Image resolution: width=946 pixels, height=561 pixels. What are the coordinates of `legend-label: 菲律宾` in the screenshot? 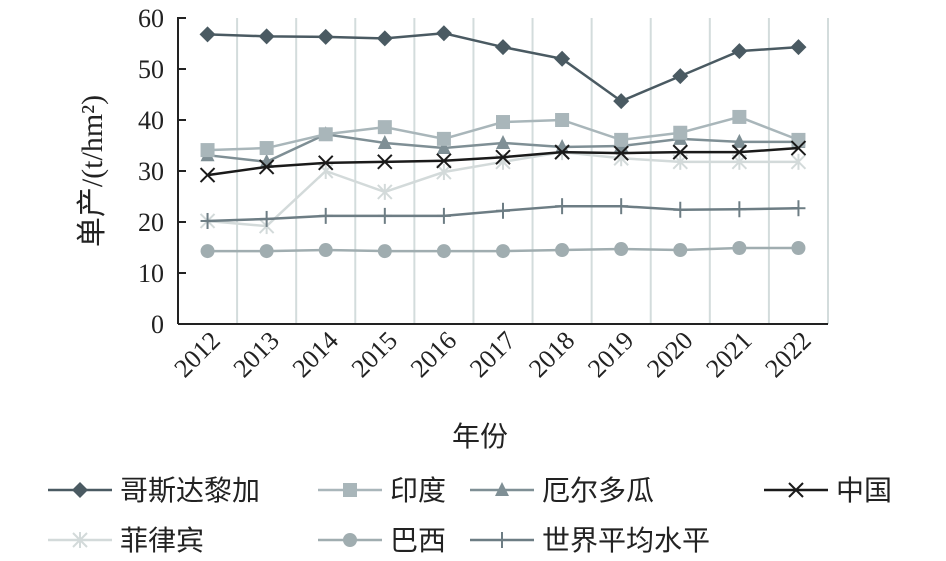 It's located at (162, 541).